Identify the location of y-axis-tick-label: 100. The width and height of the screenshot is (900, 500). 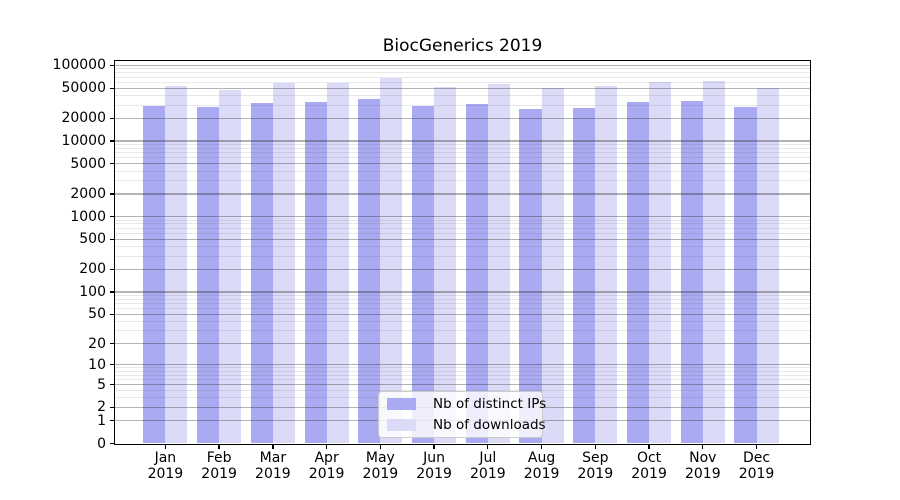
(92, 291).